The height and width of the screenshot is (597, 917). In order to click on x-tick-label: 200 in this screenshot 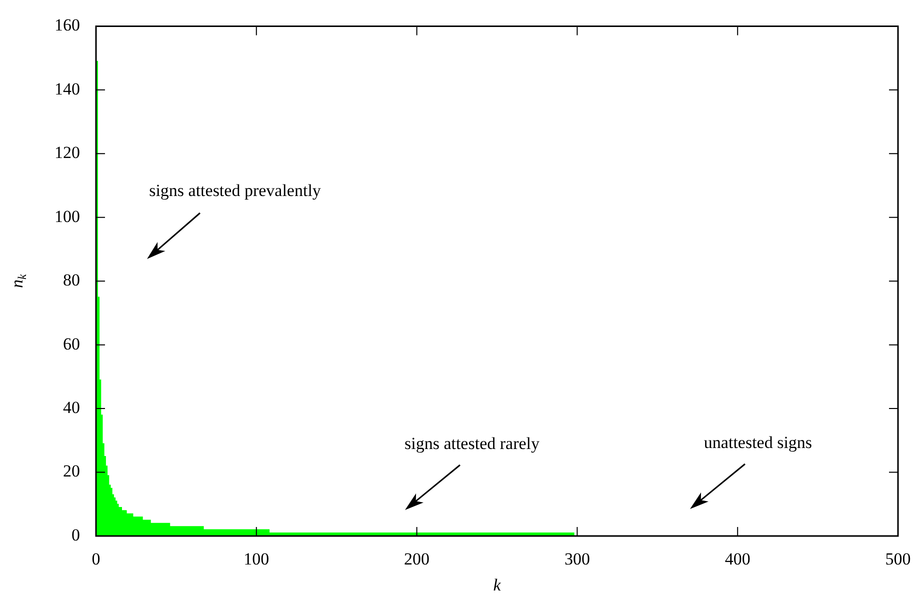, I will do `click(417, 559)`.